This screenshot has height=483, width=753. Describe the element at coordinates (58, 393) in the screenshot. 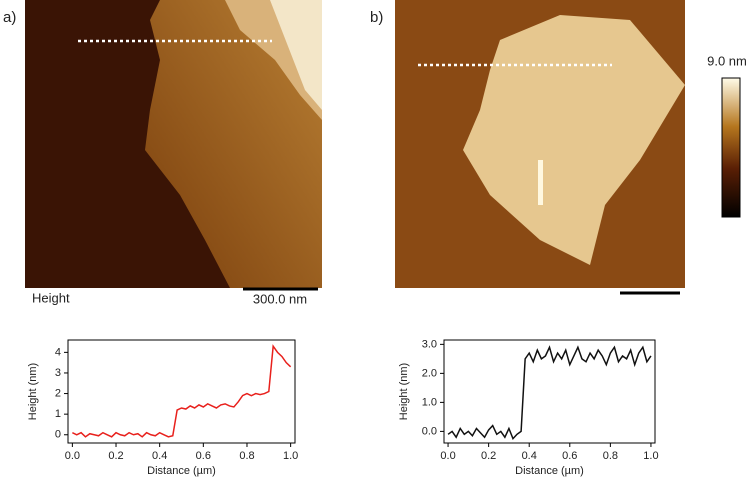

I see `y-tick-label: 2` at that location.